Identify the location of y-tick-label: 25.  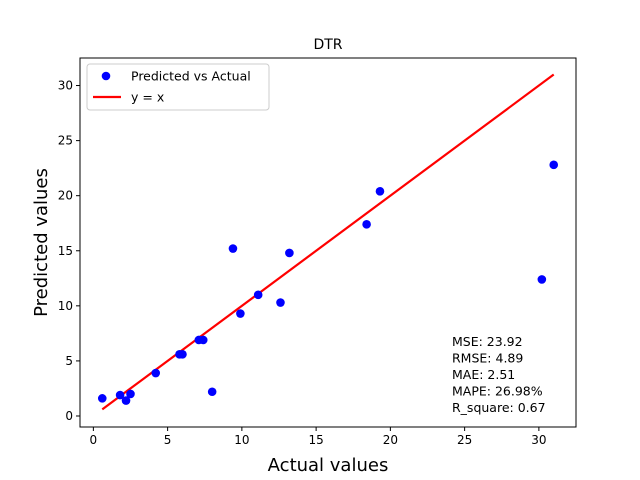
(65, 141).